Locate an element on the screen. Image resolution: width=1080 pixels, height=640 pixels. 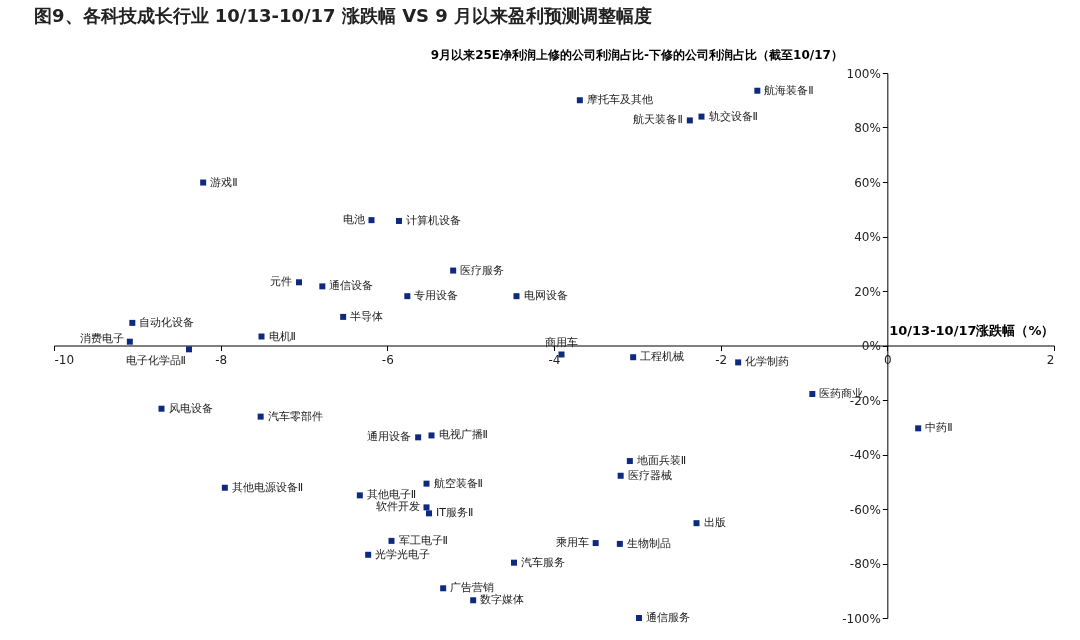
annotation: 专用设备 is located at coordinates (436, 296).